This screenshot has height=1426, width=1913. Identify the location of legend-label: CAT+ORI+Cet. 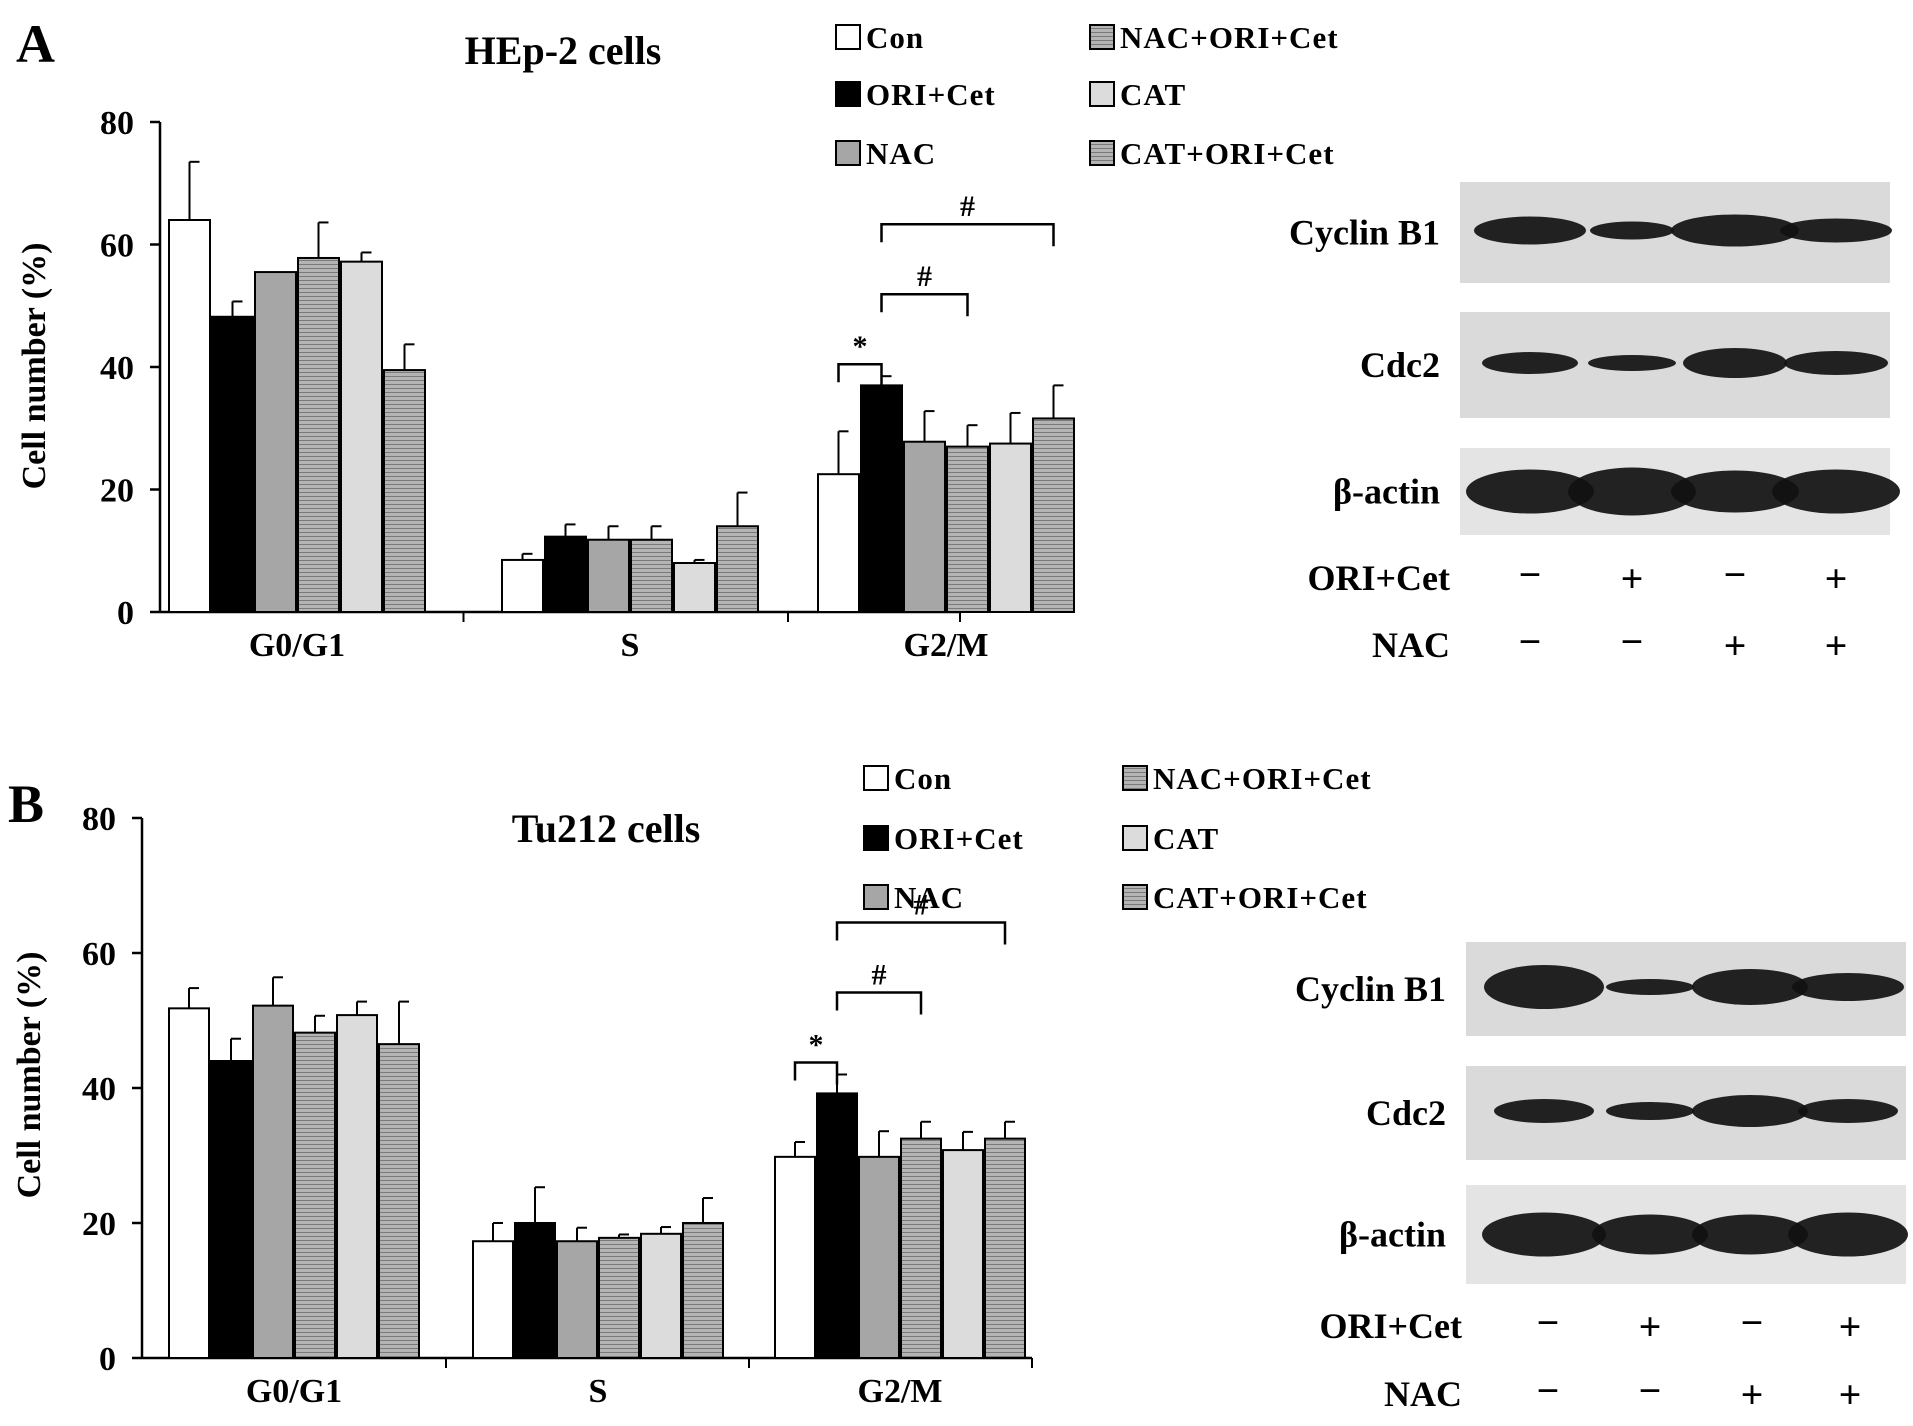
(1227, 153).